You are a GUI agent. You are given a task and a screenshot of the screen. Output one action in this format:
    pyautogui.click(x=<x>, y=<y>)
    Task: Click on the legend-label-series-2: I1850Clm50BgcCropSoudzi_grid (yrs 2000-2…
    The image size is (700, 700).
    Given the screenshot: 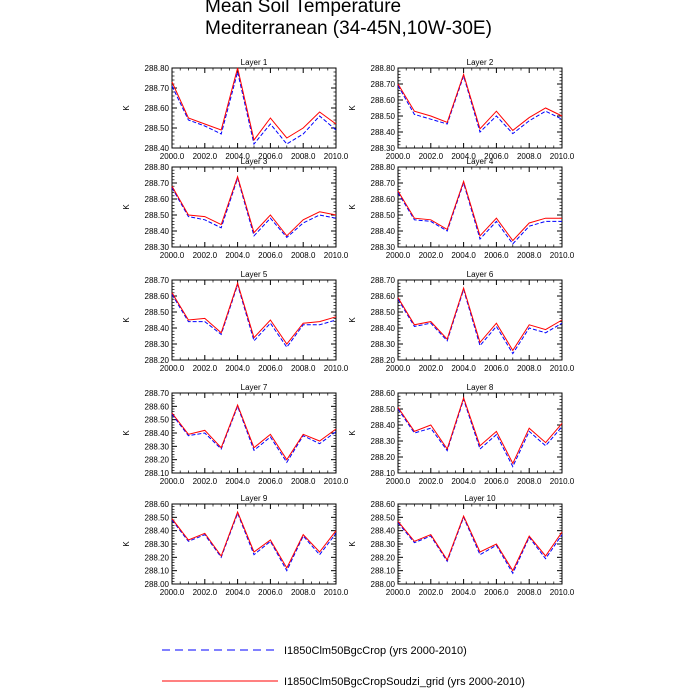 What is the action you would take?
    pyautogui.click(x=404, y=682)
    